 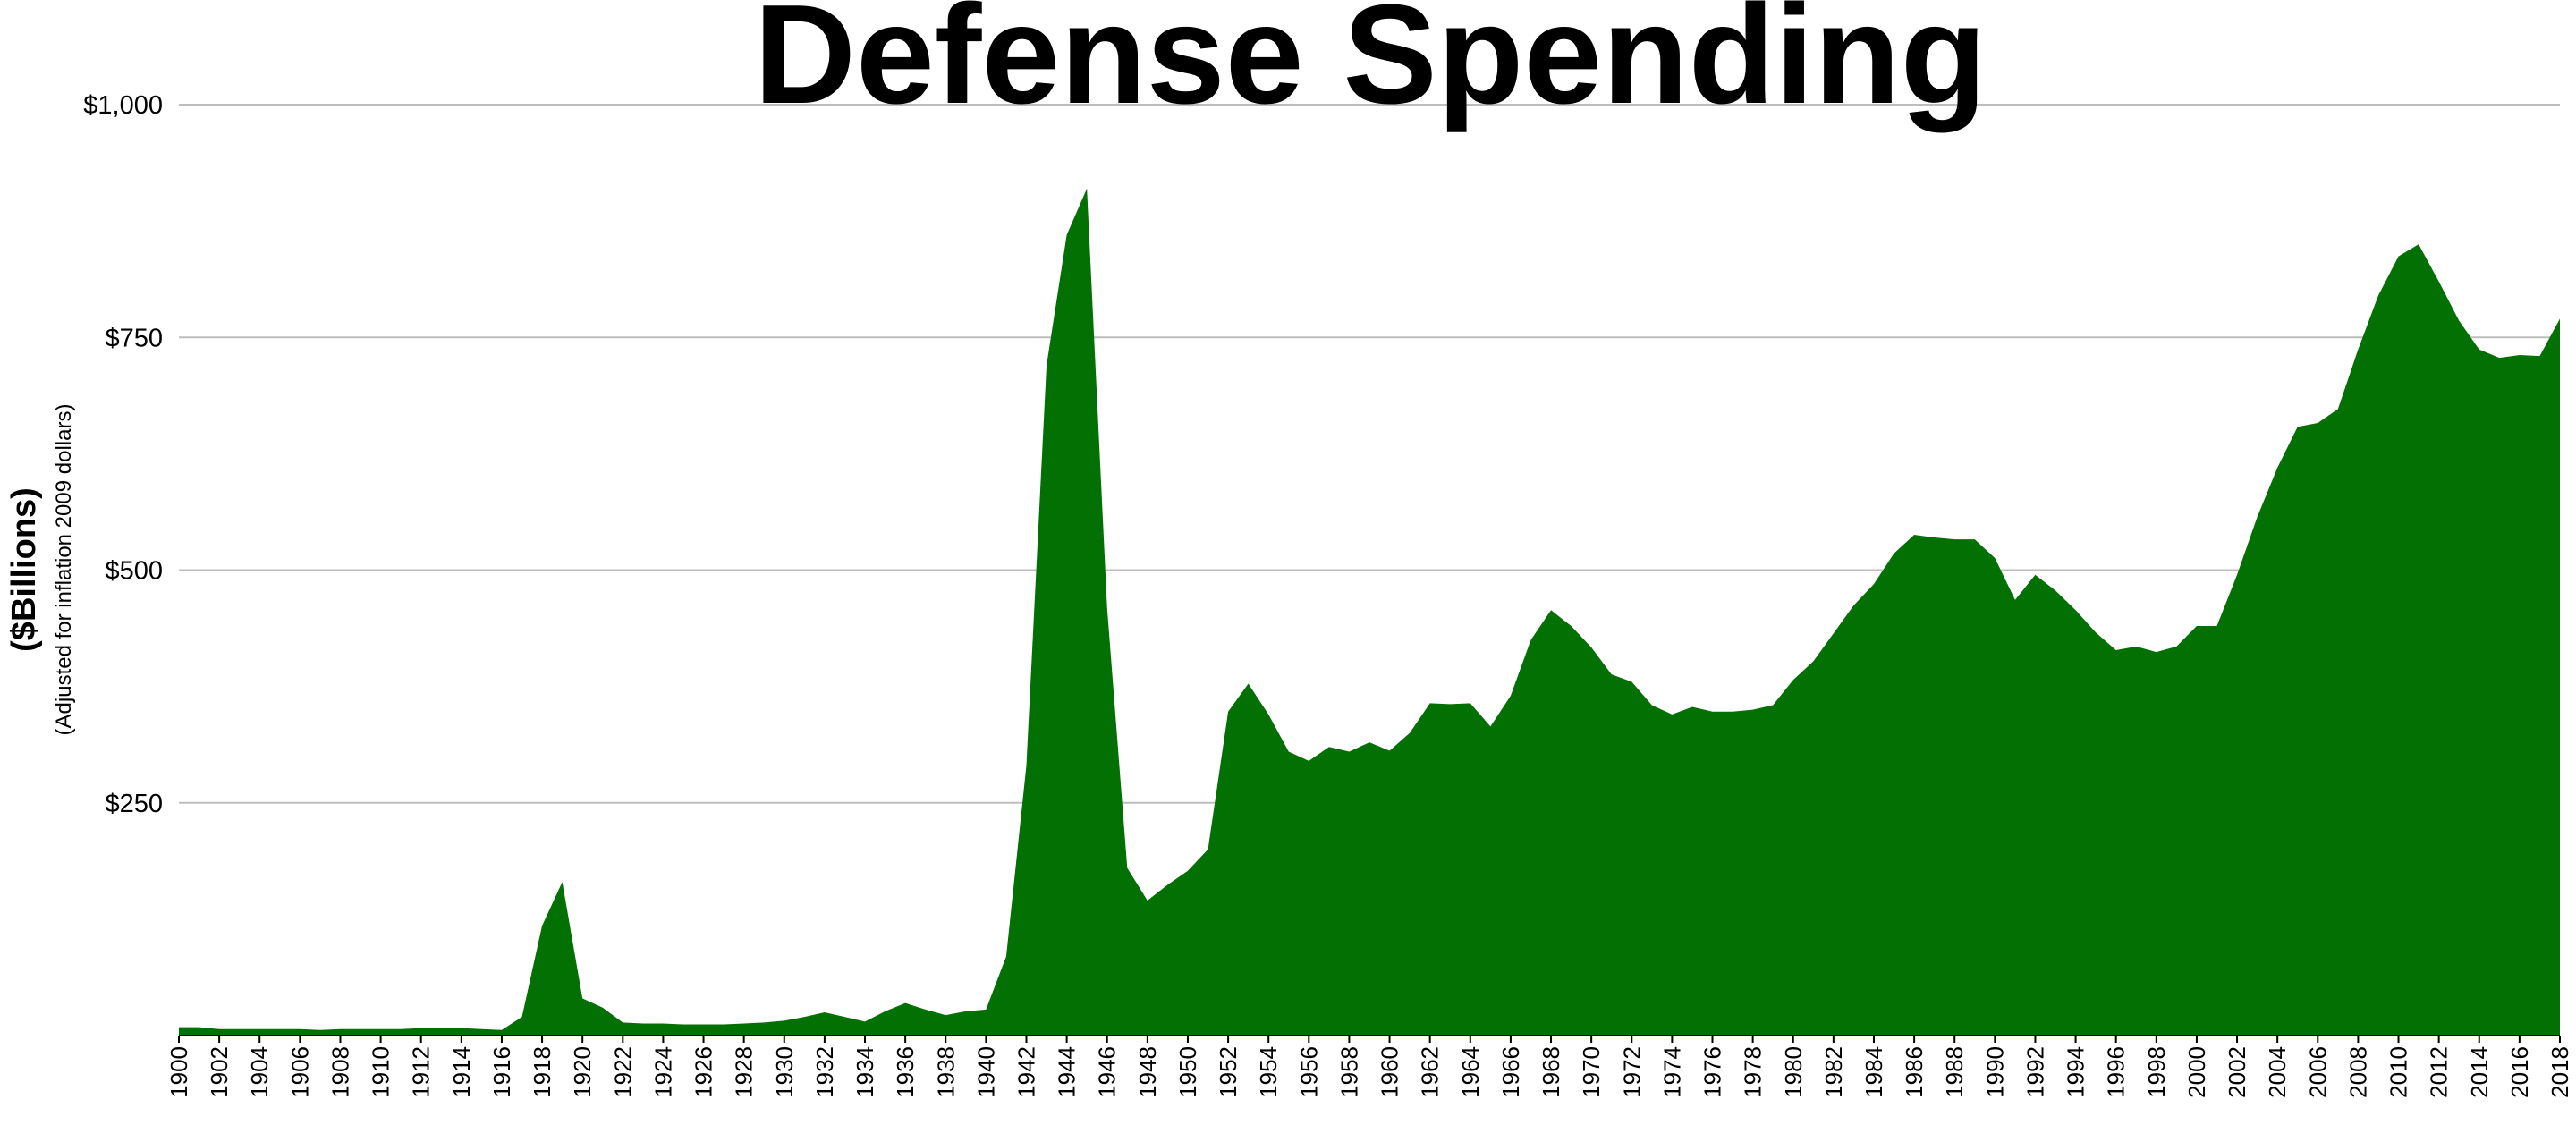 What do you see at coordinates (662, 1072) in the screenshot?
I see `x-tick-label: 1924` at bounding box center [662, 1072].